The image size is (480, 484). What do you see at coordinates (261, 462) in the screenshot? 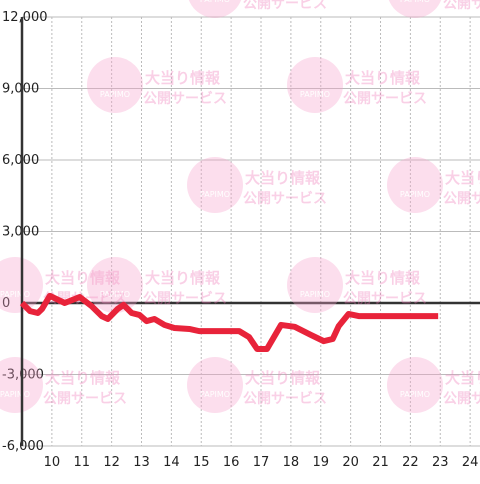
I see `x-tick-label: 17` at bounding box center [261, 462].